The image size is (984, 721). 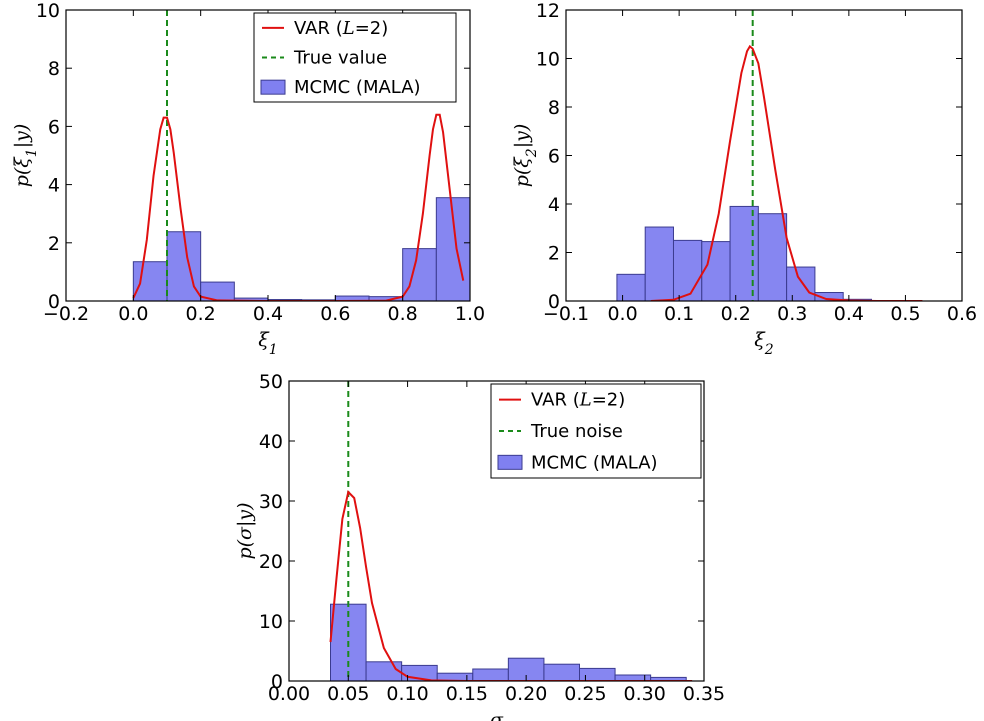 I want to click on y-tick-label: 20, so click(x=271, y=562).